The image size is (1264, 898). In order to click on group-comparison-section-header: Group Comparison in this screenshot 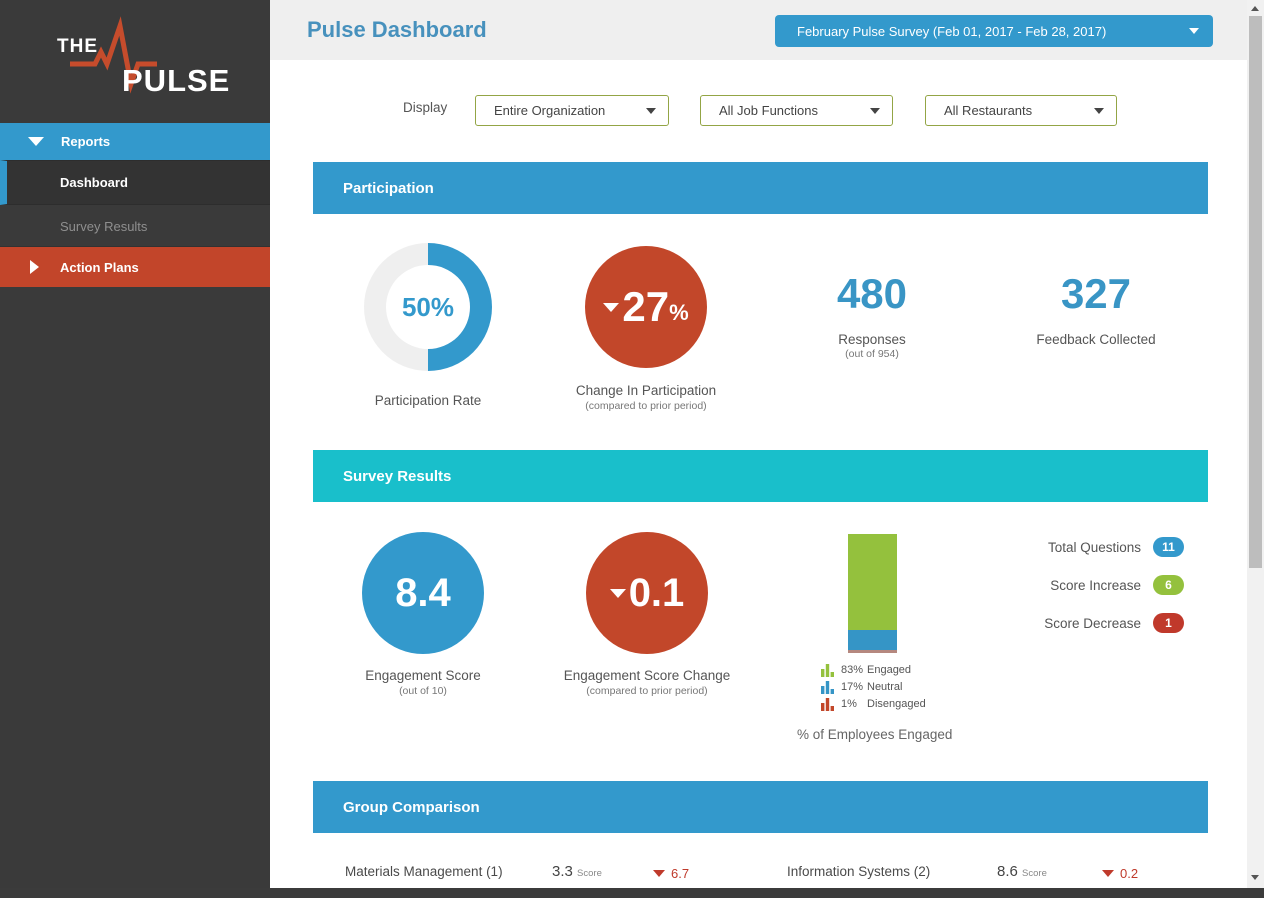, I will do `click(760, 807)`.